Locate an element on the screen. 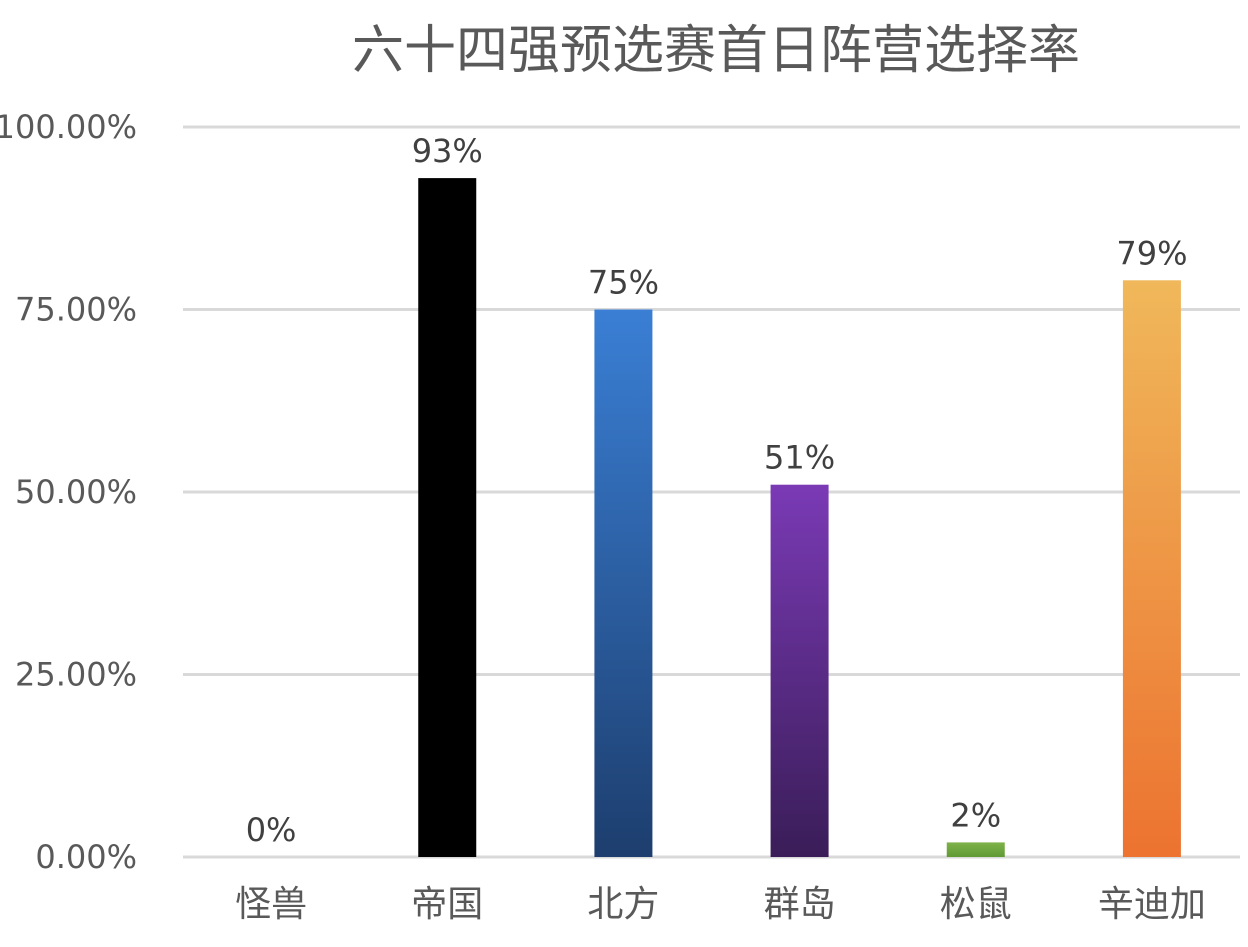  y-tick-label: 25.00% is located at coordinates (76, 675).